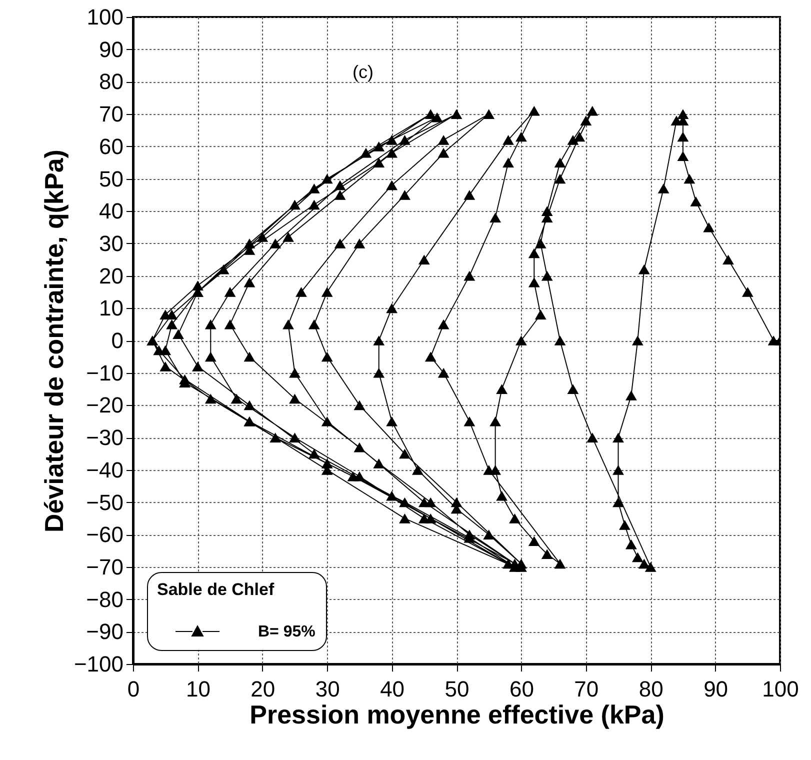 This screenshot has width=811, height=760. What do you see at coordinates (105, 502) in the screenshot?
I see `y-tick-label: −50` at bounding box center [105, 502].